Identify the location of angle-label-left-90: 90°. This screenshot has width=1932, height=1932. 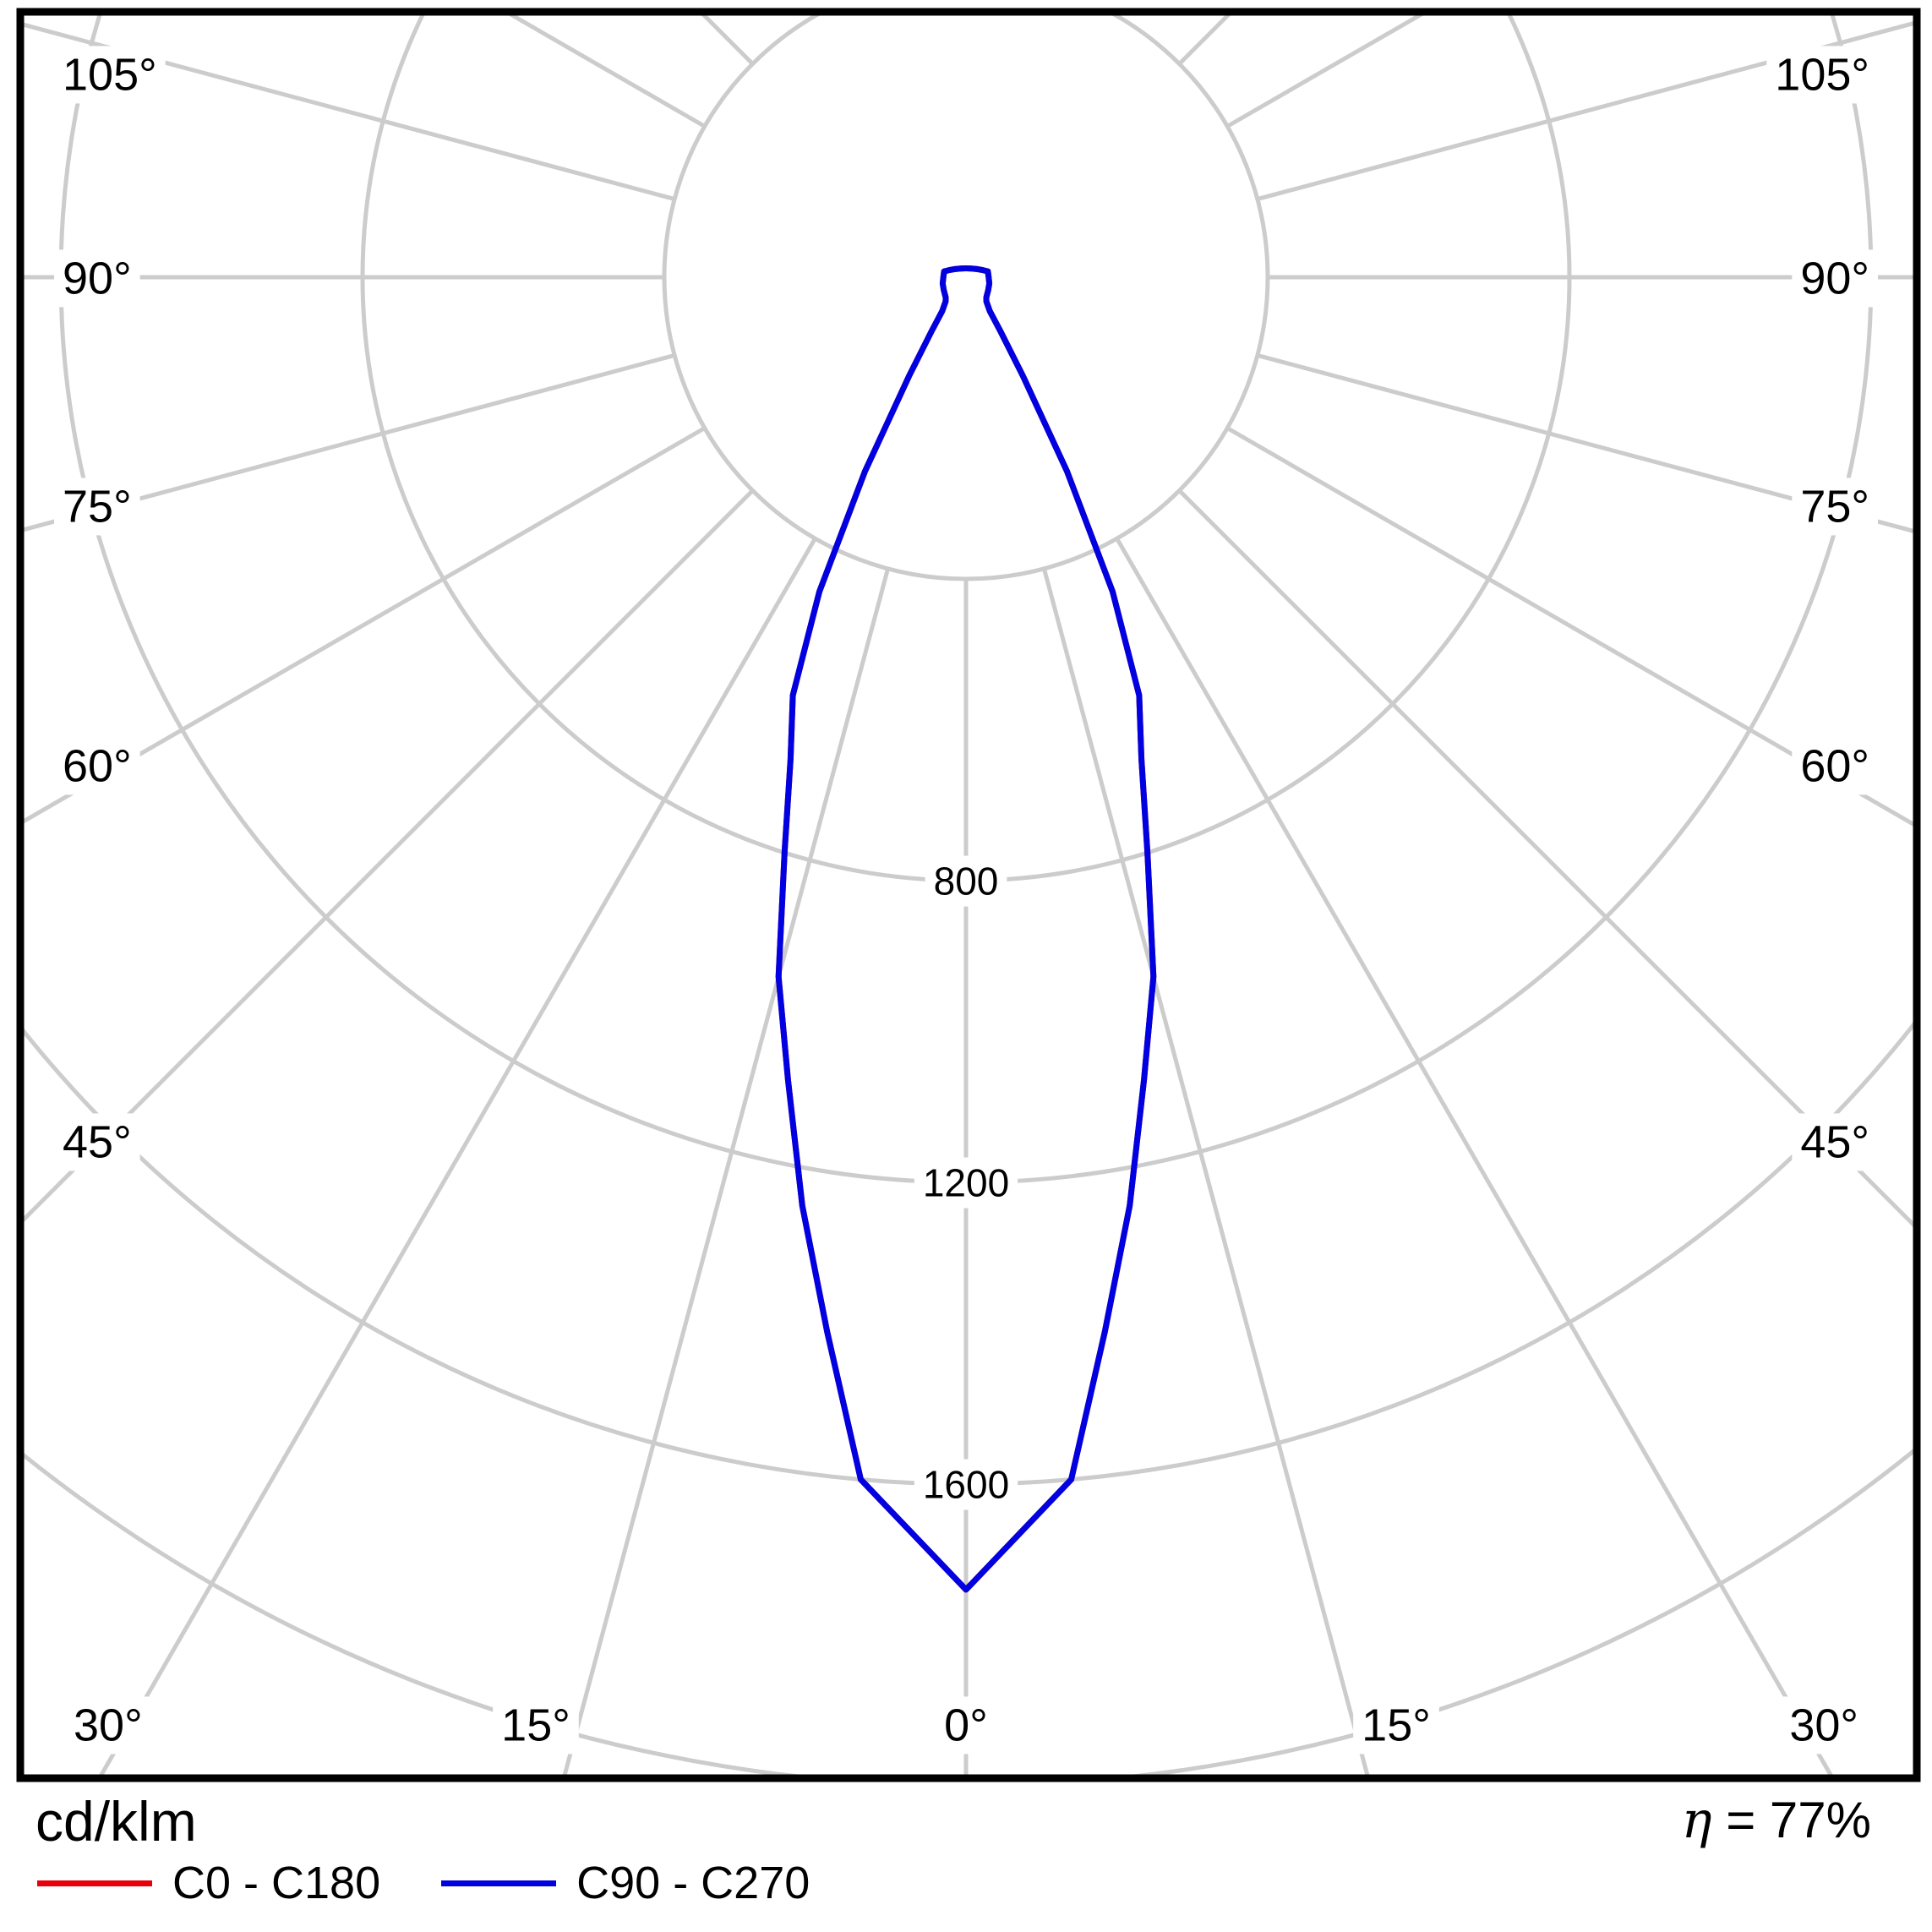
(97, 278).